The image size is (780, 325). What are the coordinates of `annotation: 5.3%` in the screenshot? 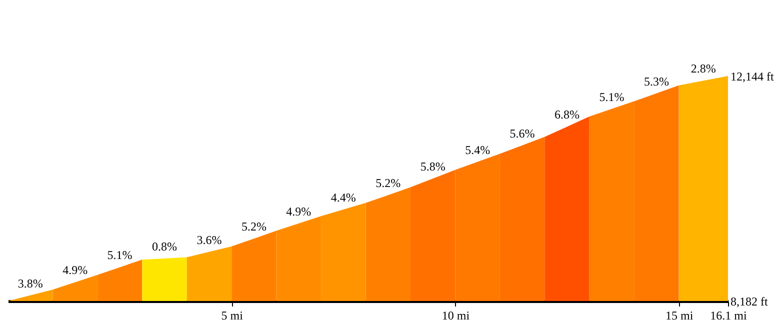 It's located at (656, 81).